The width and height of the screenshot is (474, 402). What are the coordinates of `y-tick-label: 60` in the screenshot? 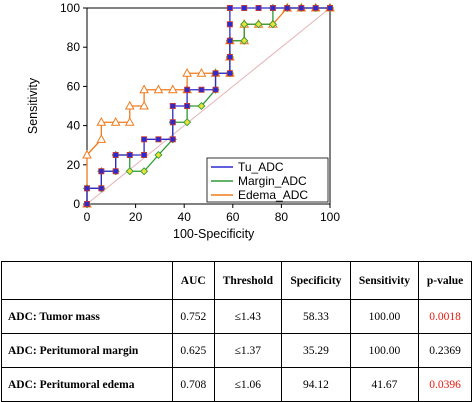 It's located at (74, 86).